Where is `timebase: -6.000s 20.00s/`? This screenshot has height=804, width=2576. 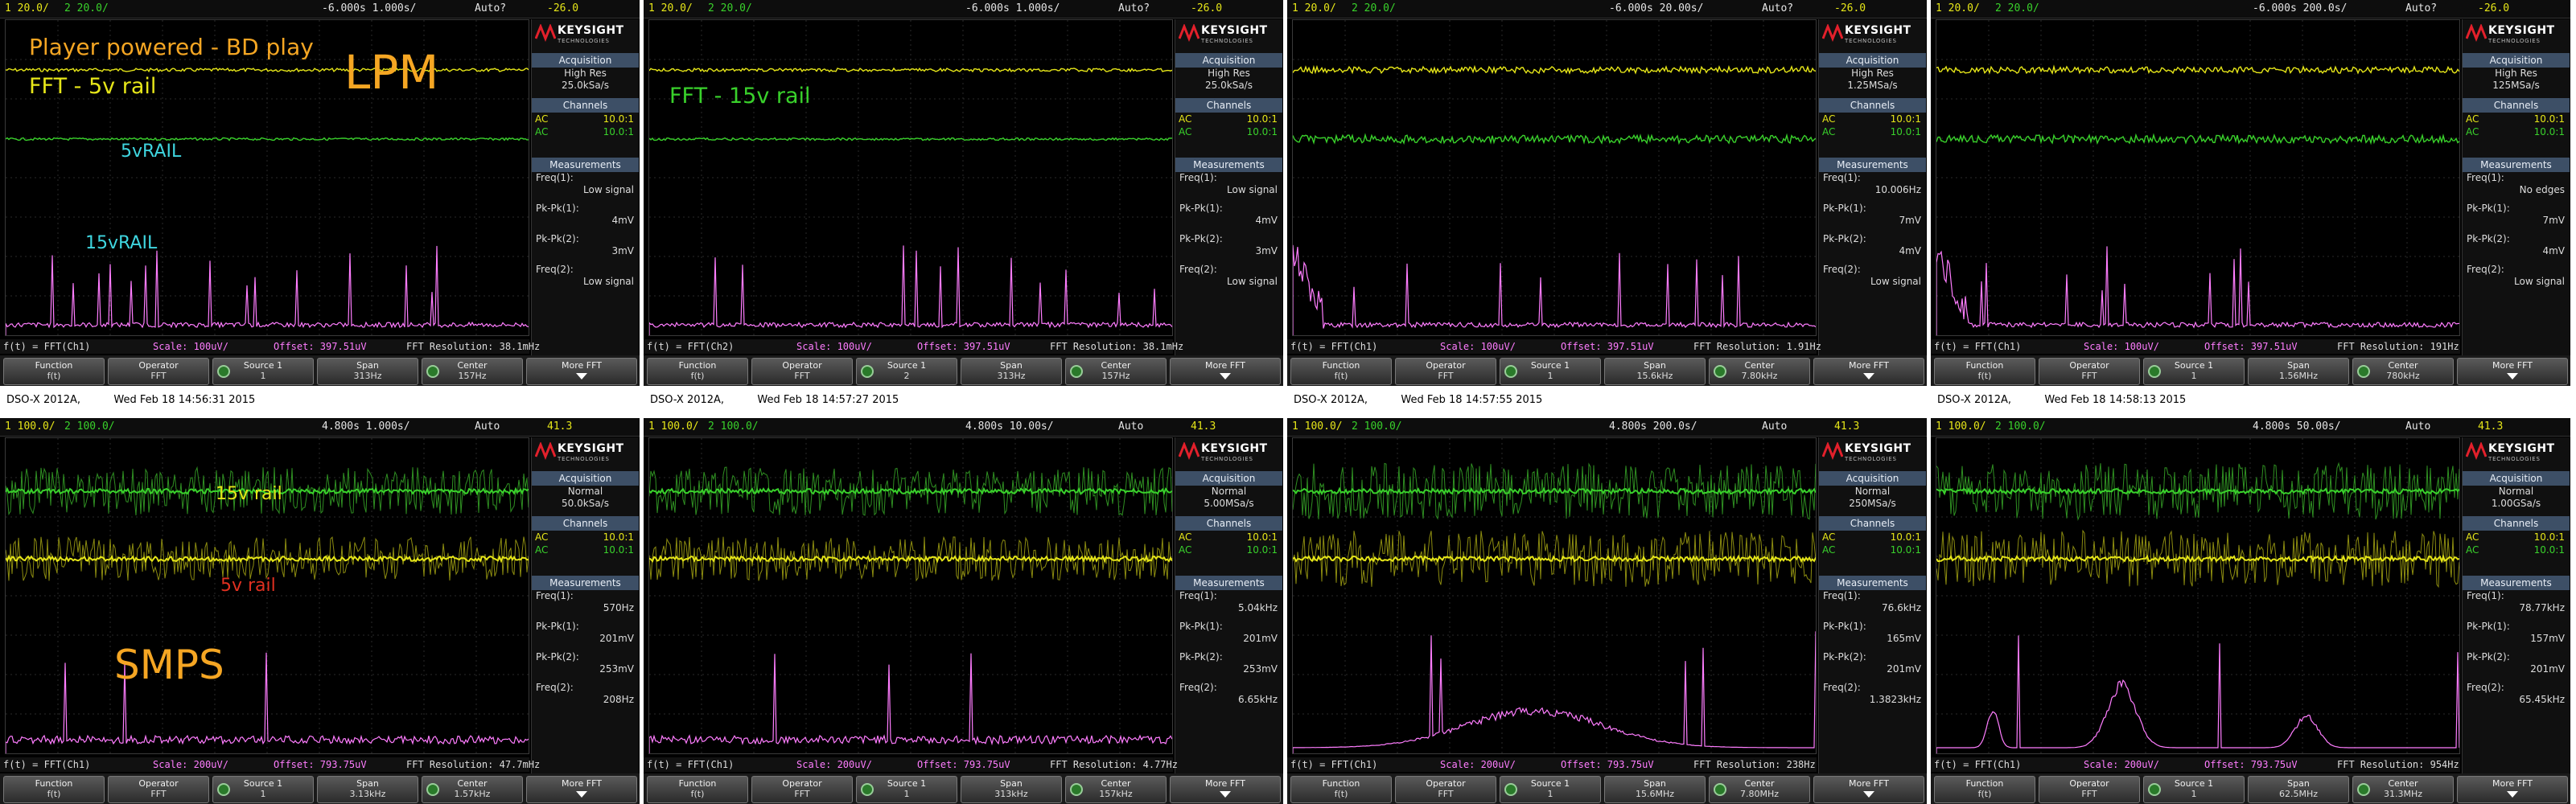 timebase: -6.000s 20.00s/ is located at coordinates (1656, 8).